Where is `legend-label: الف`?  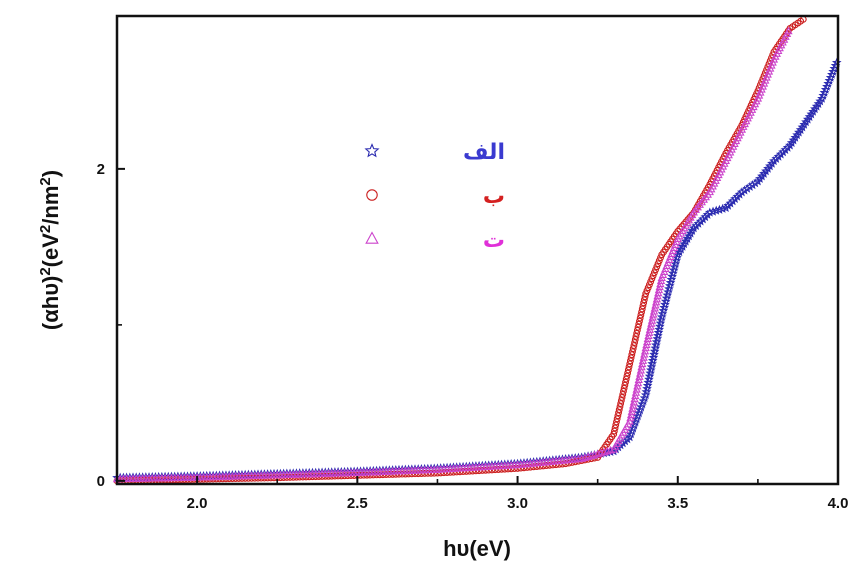 legend-label: الف is located at coordinates (484, 152).